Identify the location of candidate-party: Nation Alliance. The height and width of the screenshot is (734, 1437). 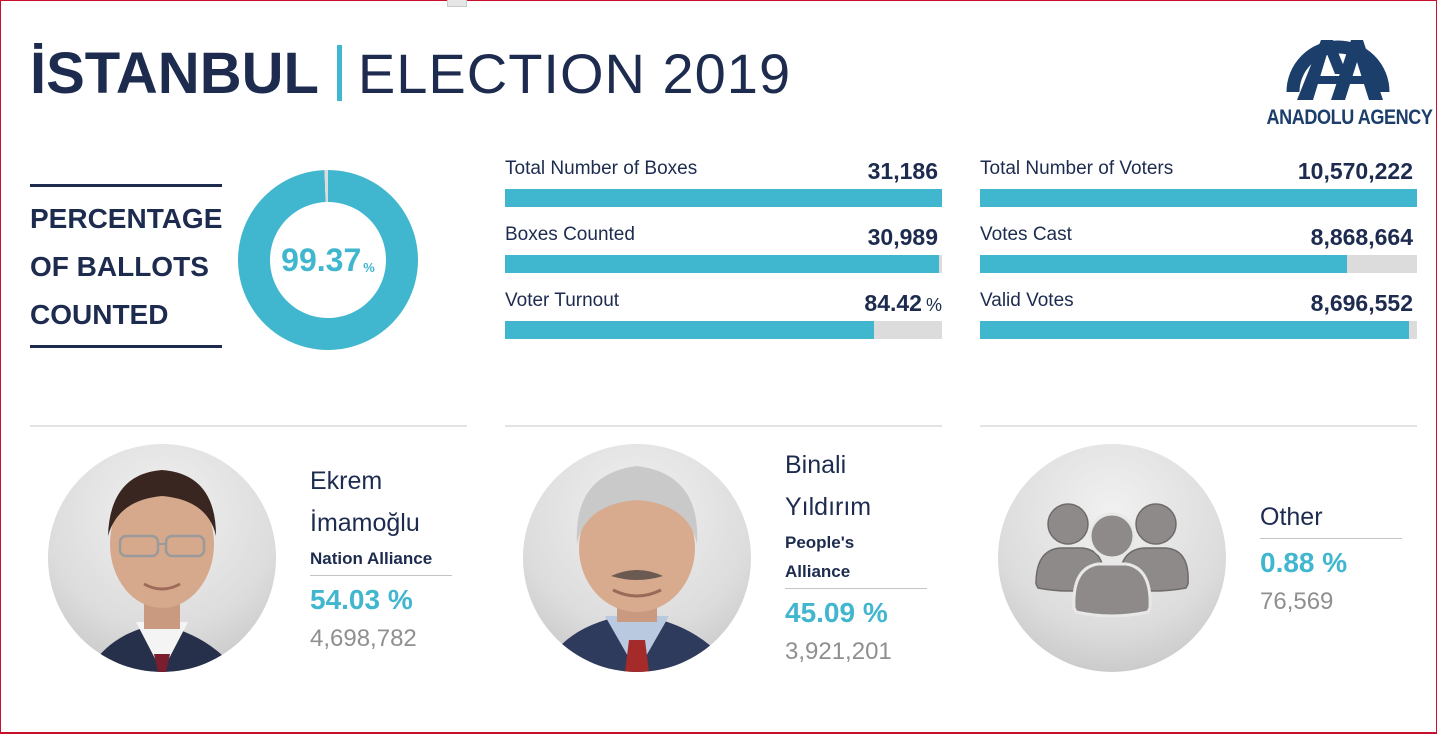
(381, 560).